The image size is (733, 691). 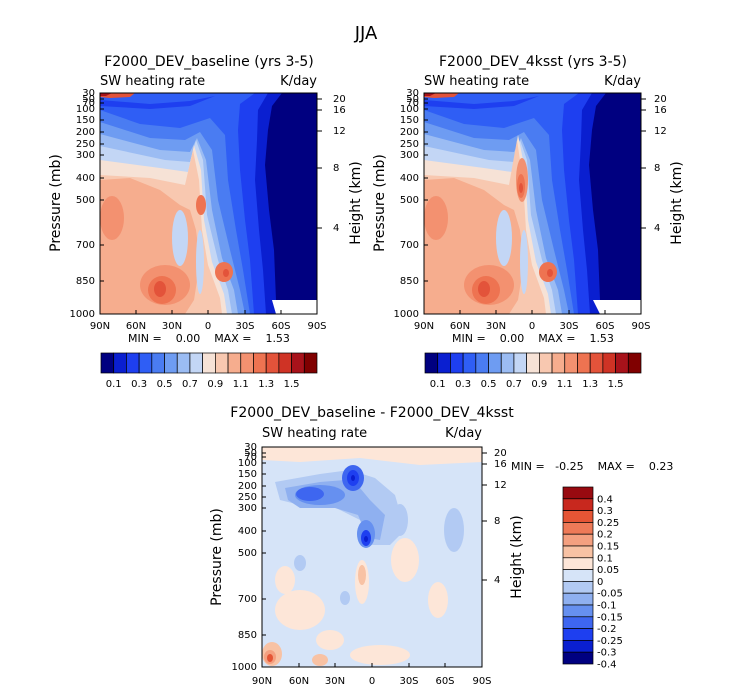 I want to click on page-title: JJA, so click(x=366, y=33).